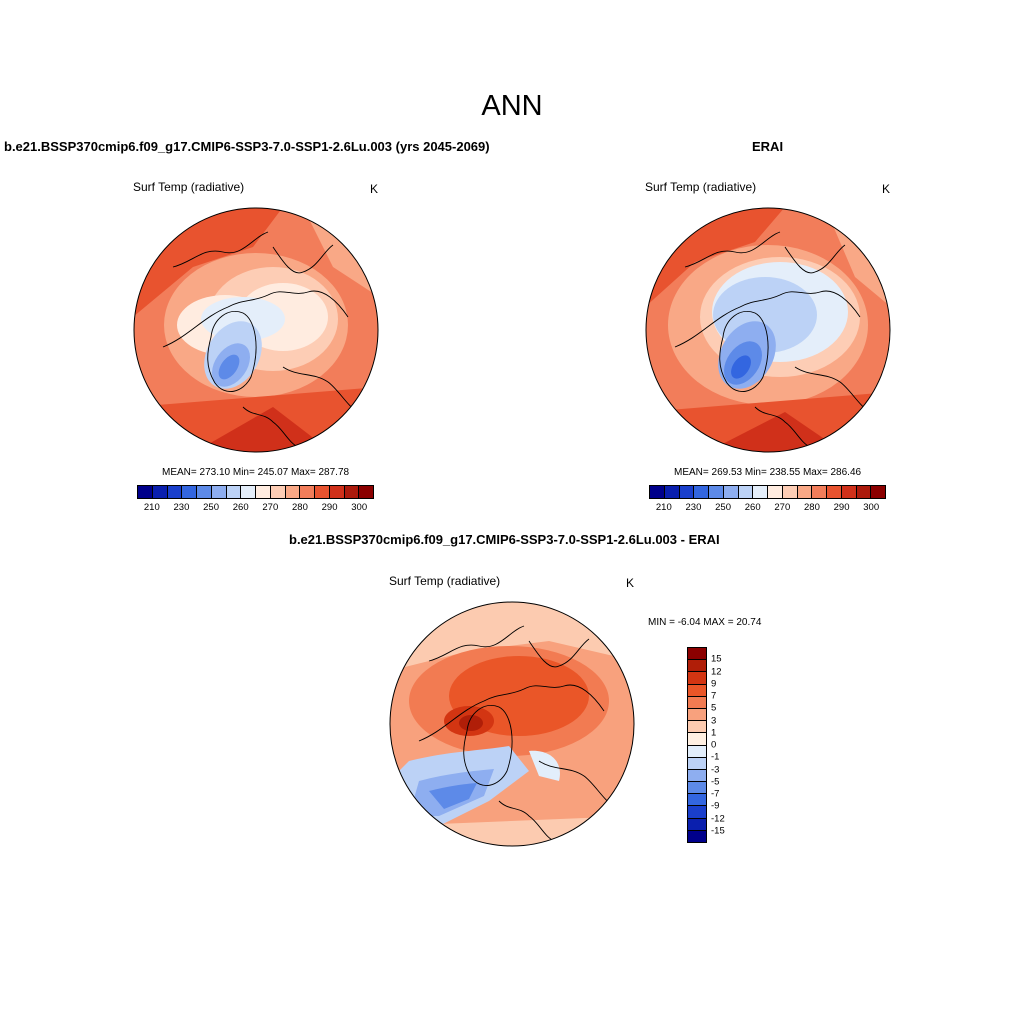  I want to click on model-units-label: K, so click(374, 189).